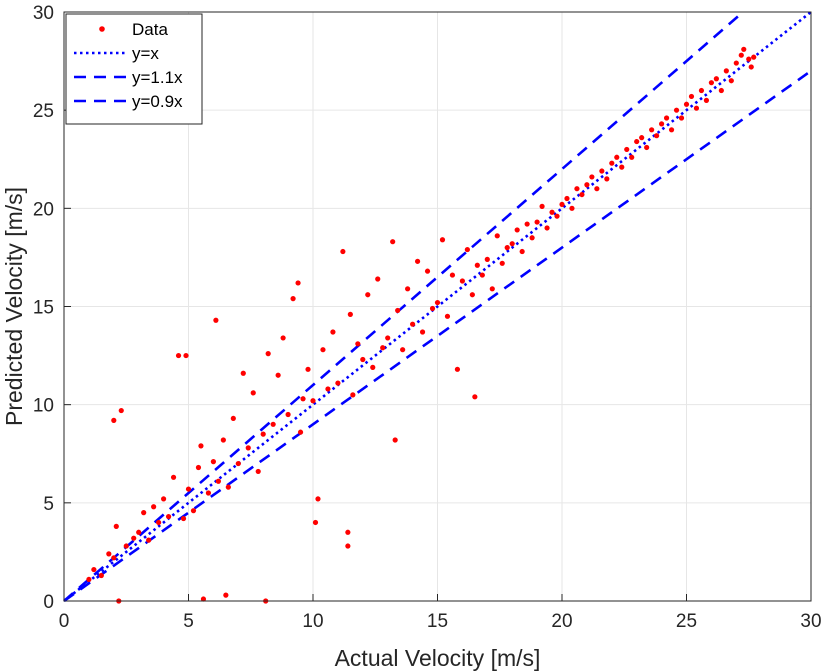 Image resolution: width=831 pixels, height=671 pixels. I want to click on y-tick-label: 15, so click(43, 308).